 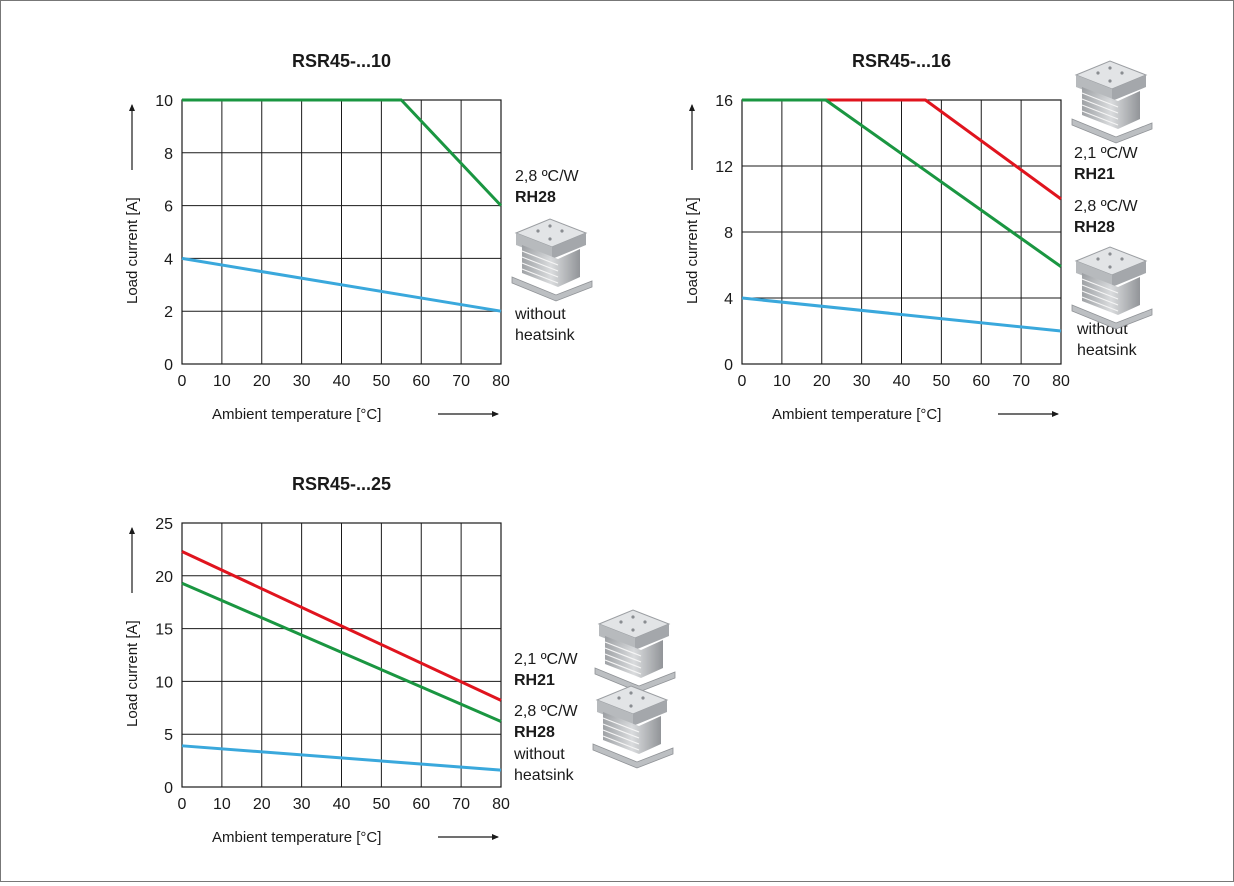 I want to click on y-tick-label: 15, so click(x=164, y=630).